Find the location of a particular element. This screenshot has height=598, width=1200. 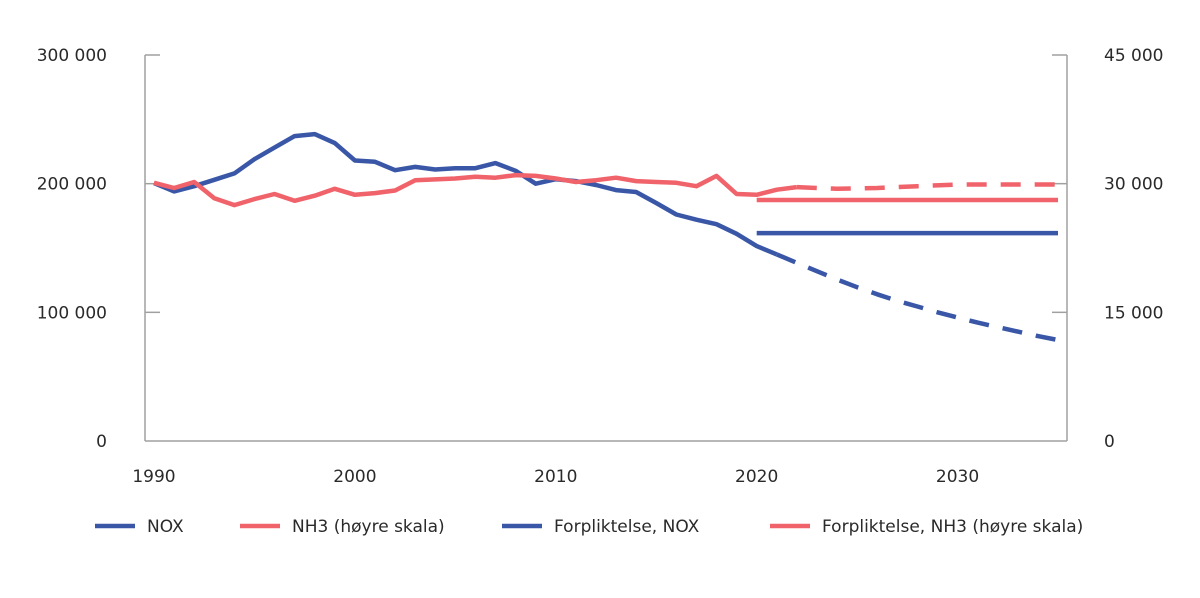

left-tick-label: 200 000 is located at coordinates (72, 185).